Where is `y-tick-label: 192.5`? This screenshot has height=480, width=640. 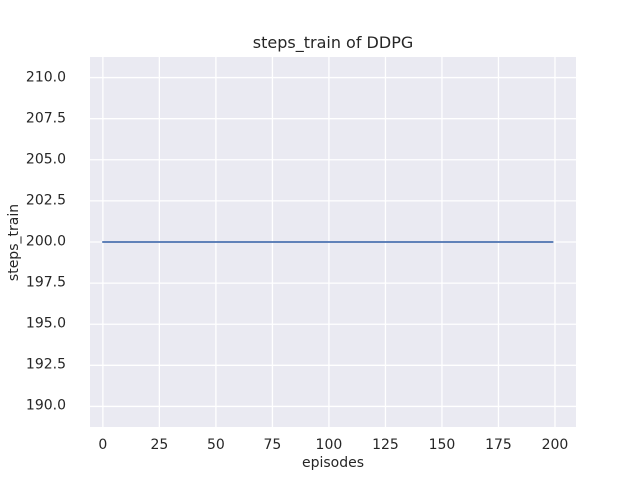 y-tick-label: 192.5 is located at coordinates (45, 364).